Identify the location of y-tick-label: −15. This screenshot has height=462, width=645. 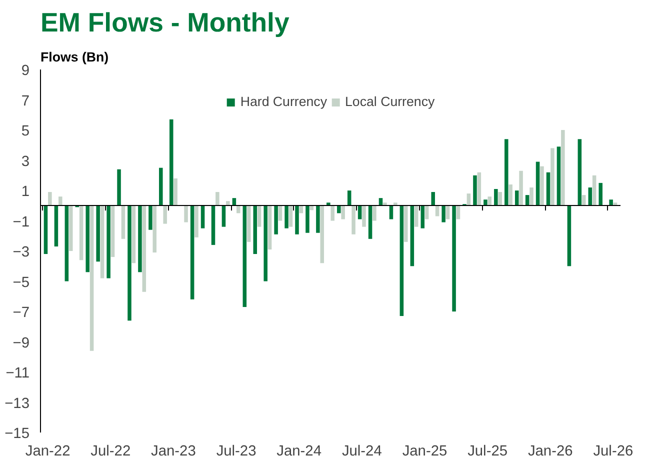
(17, 434).